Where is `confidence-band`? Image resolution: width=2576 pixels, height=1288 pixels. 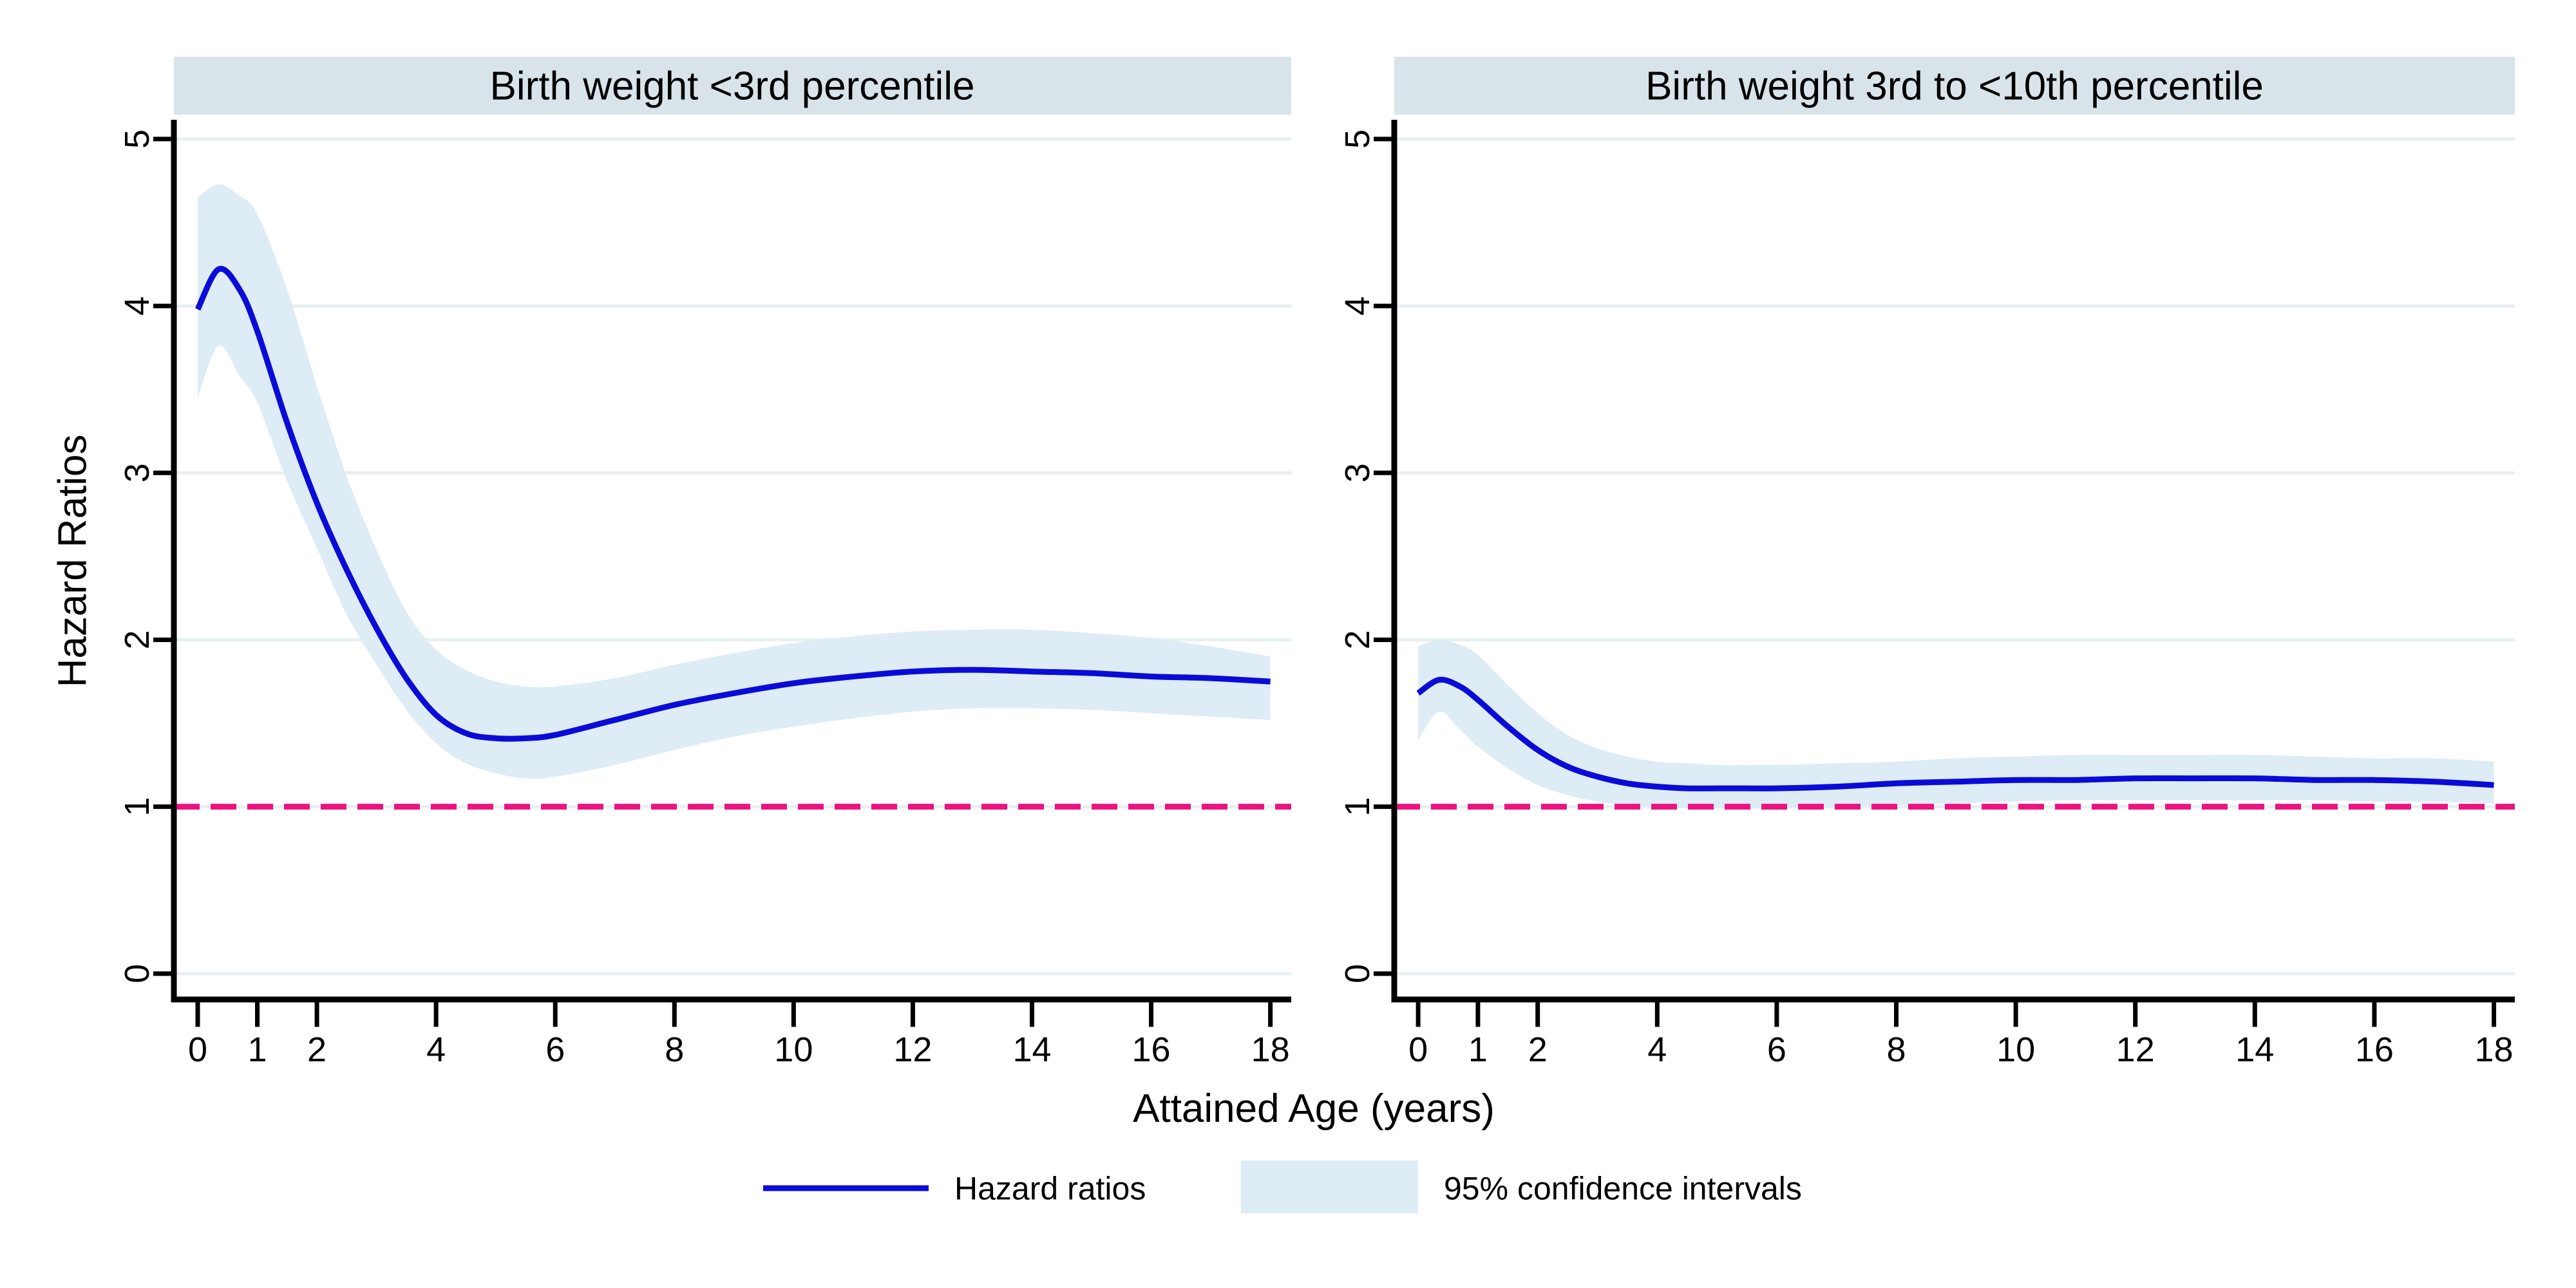 confidence-band is located at coordinates (1956, 724).